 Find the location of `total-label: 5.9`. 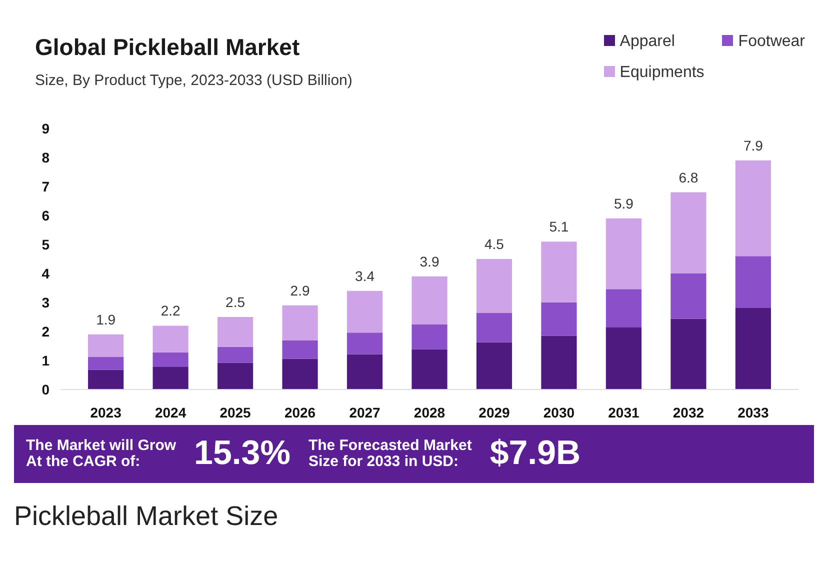

total-label: 5.9 is located at coordinates (624, 203).